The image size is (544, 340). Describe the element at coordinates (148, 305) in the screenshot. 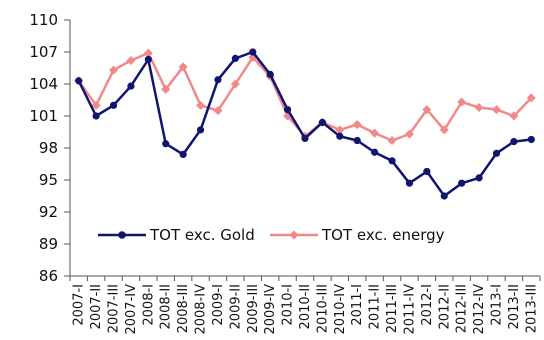

I see `x-tick-label: 2008-I` at that location.